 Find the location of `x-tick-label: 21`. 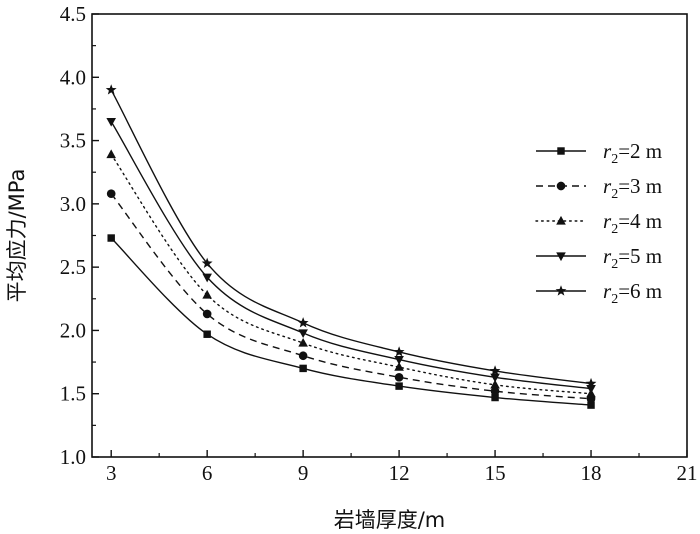

x-tick-label: 21 is located at coordinates (687, 473).